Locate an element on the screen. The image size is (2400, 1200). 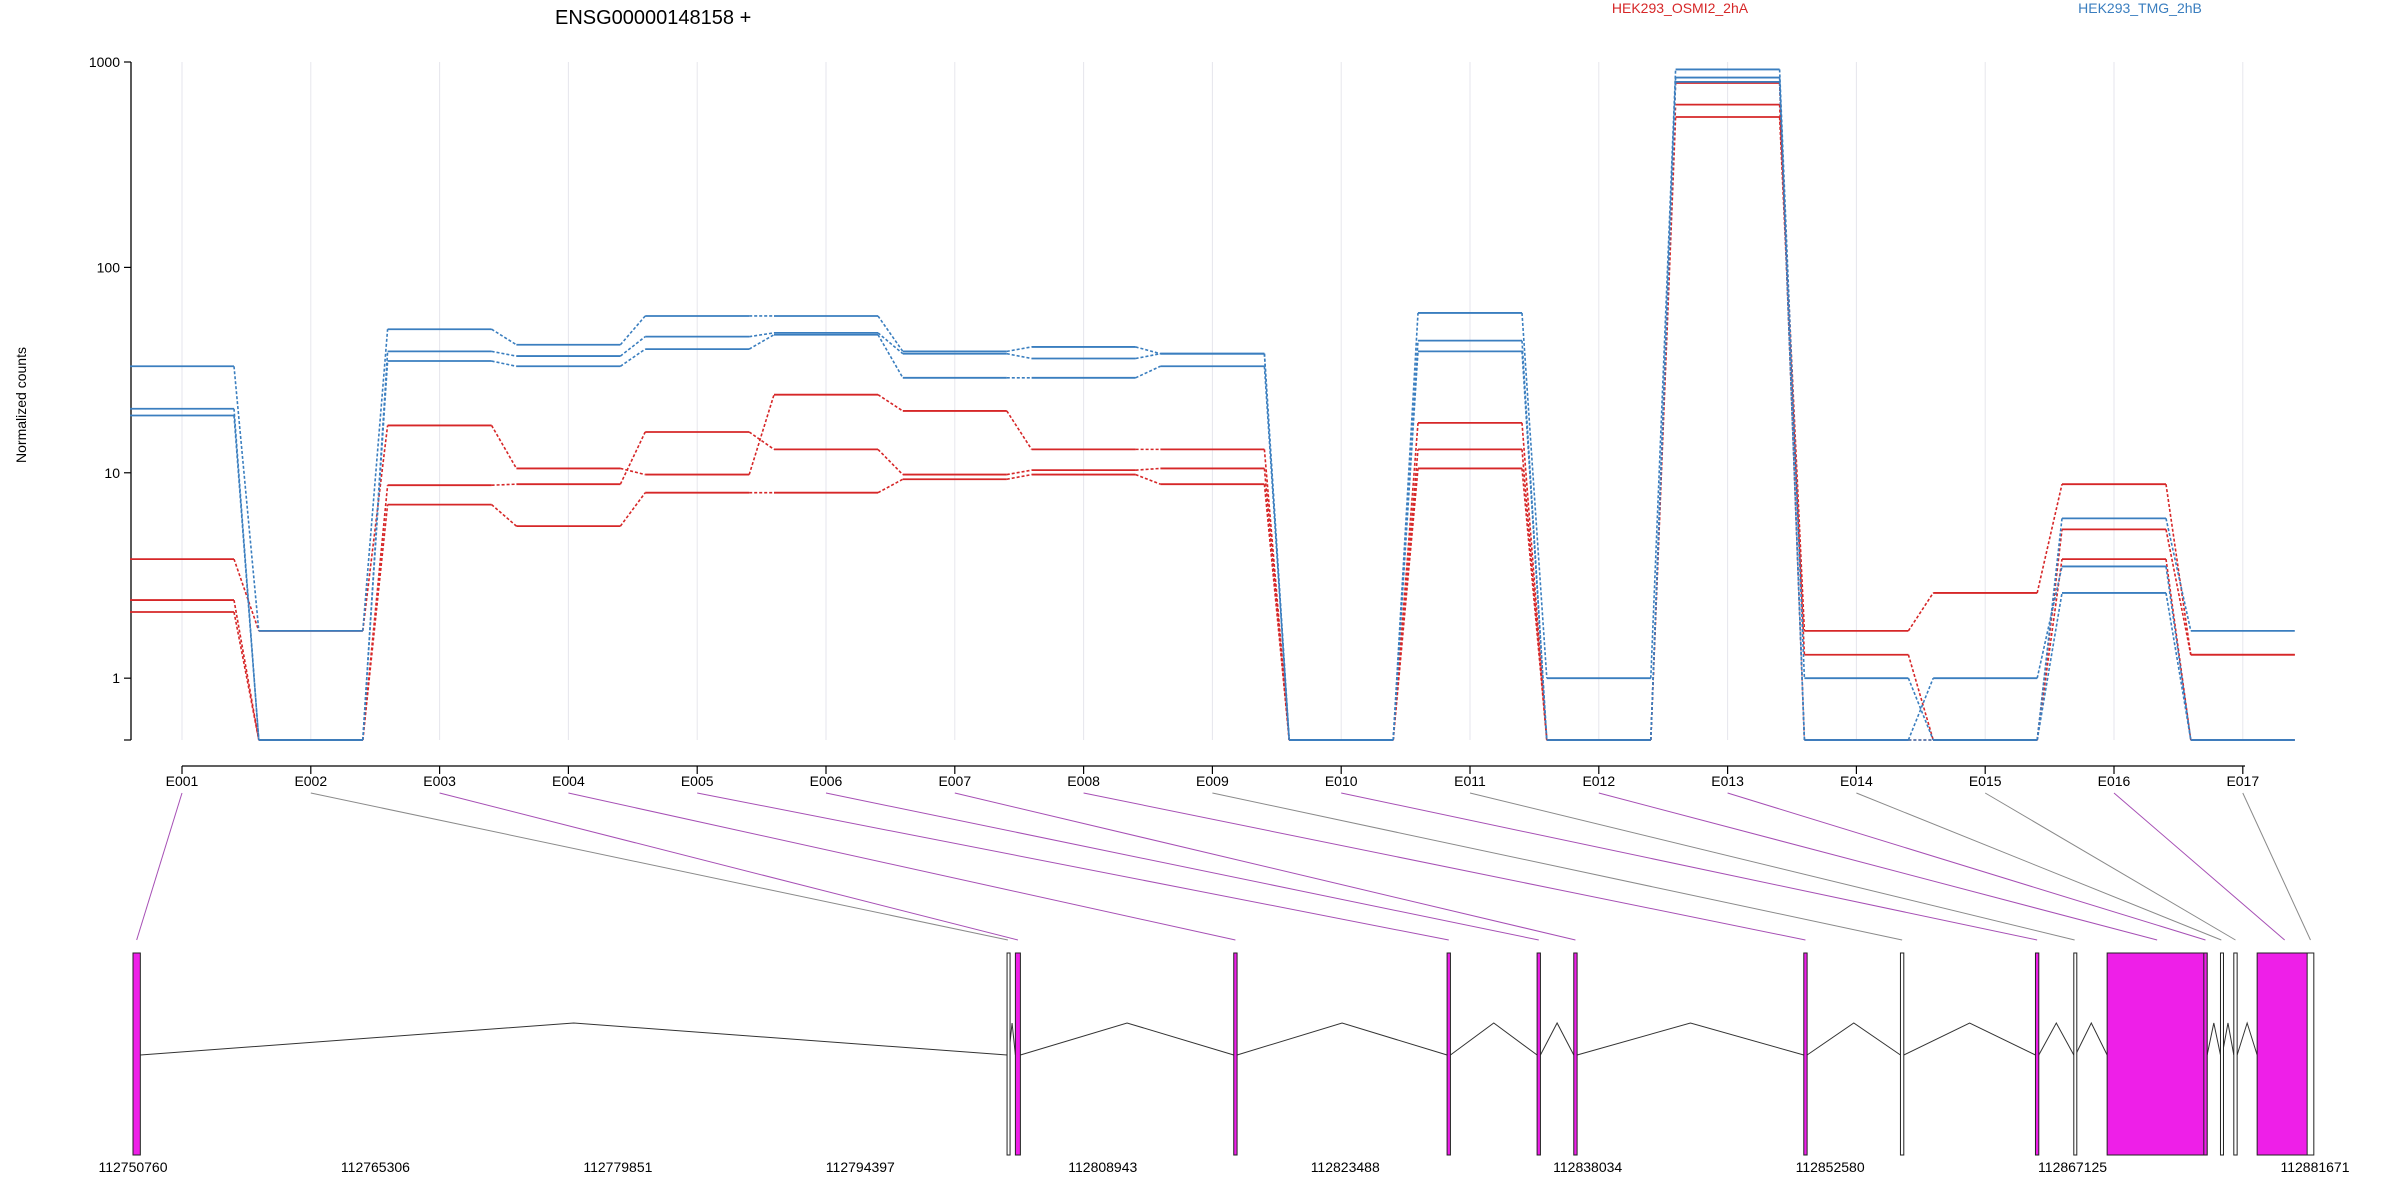
x-tick-label: E013 is located at coordinates (1727, 781).